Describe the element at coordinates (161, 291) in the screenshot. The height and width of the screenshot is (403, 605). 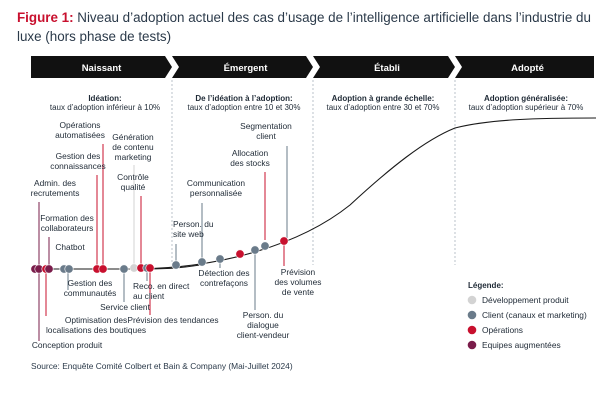
I see `label-reco-en-direct-au-client: Reco. en direct au client` at that location.